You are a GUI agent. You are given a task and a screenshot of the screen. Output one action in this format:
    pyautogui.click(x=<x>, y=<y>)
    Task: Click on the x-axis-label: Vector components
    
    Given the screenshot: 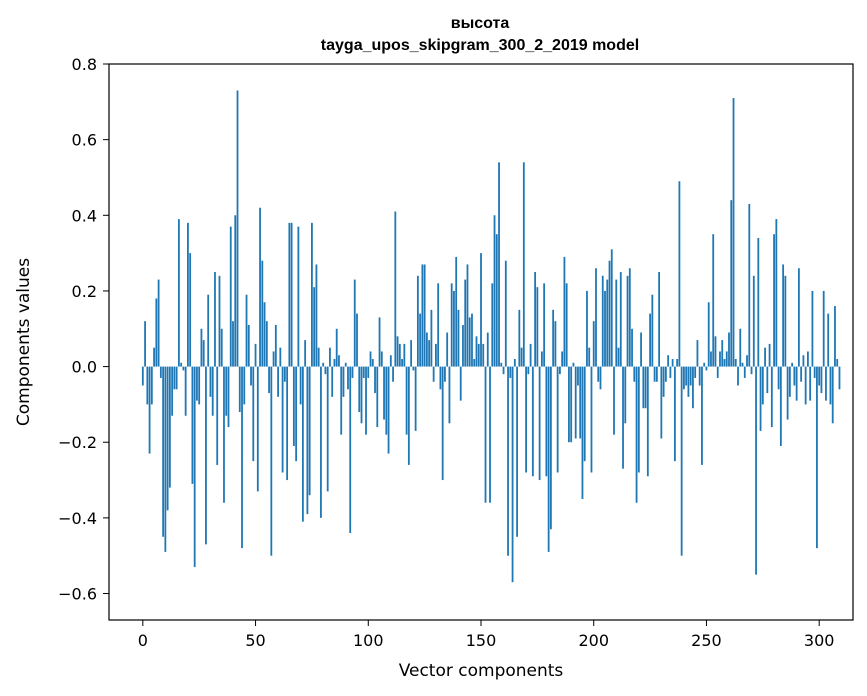 What is the action you would take?
    pyautogui.click(x=481, y=671)
    